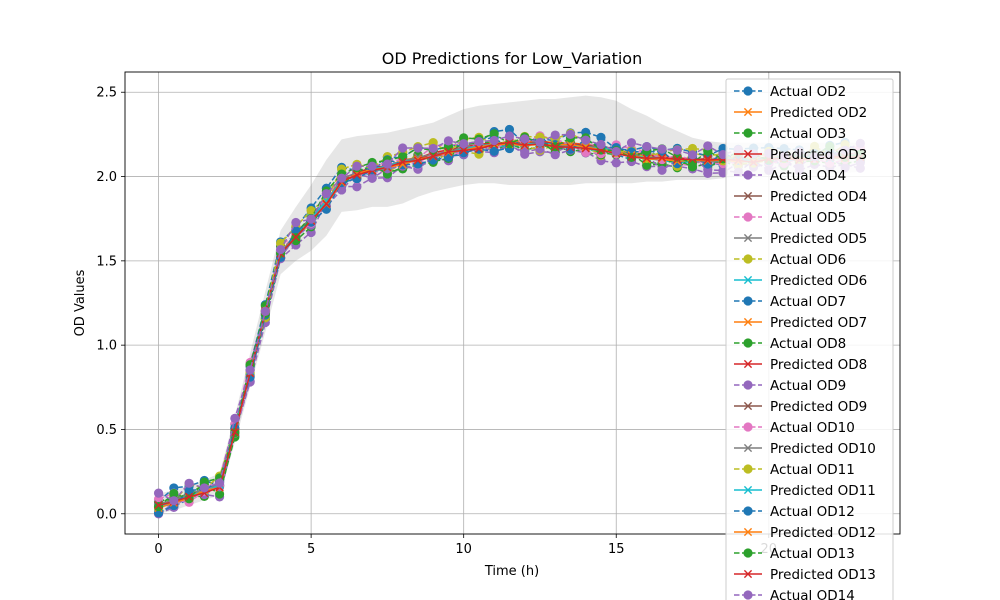  Describe the element at coordinates (812, 594) in the screenshot. I see `legend-label: Actual OD14` at that location.